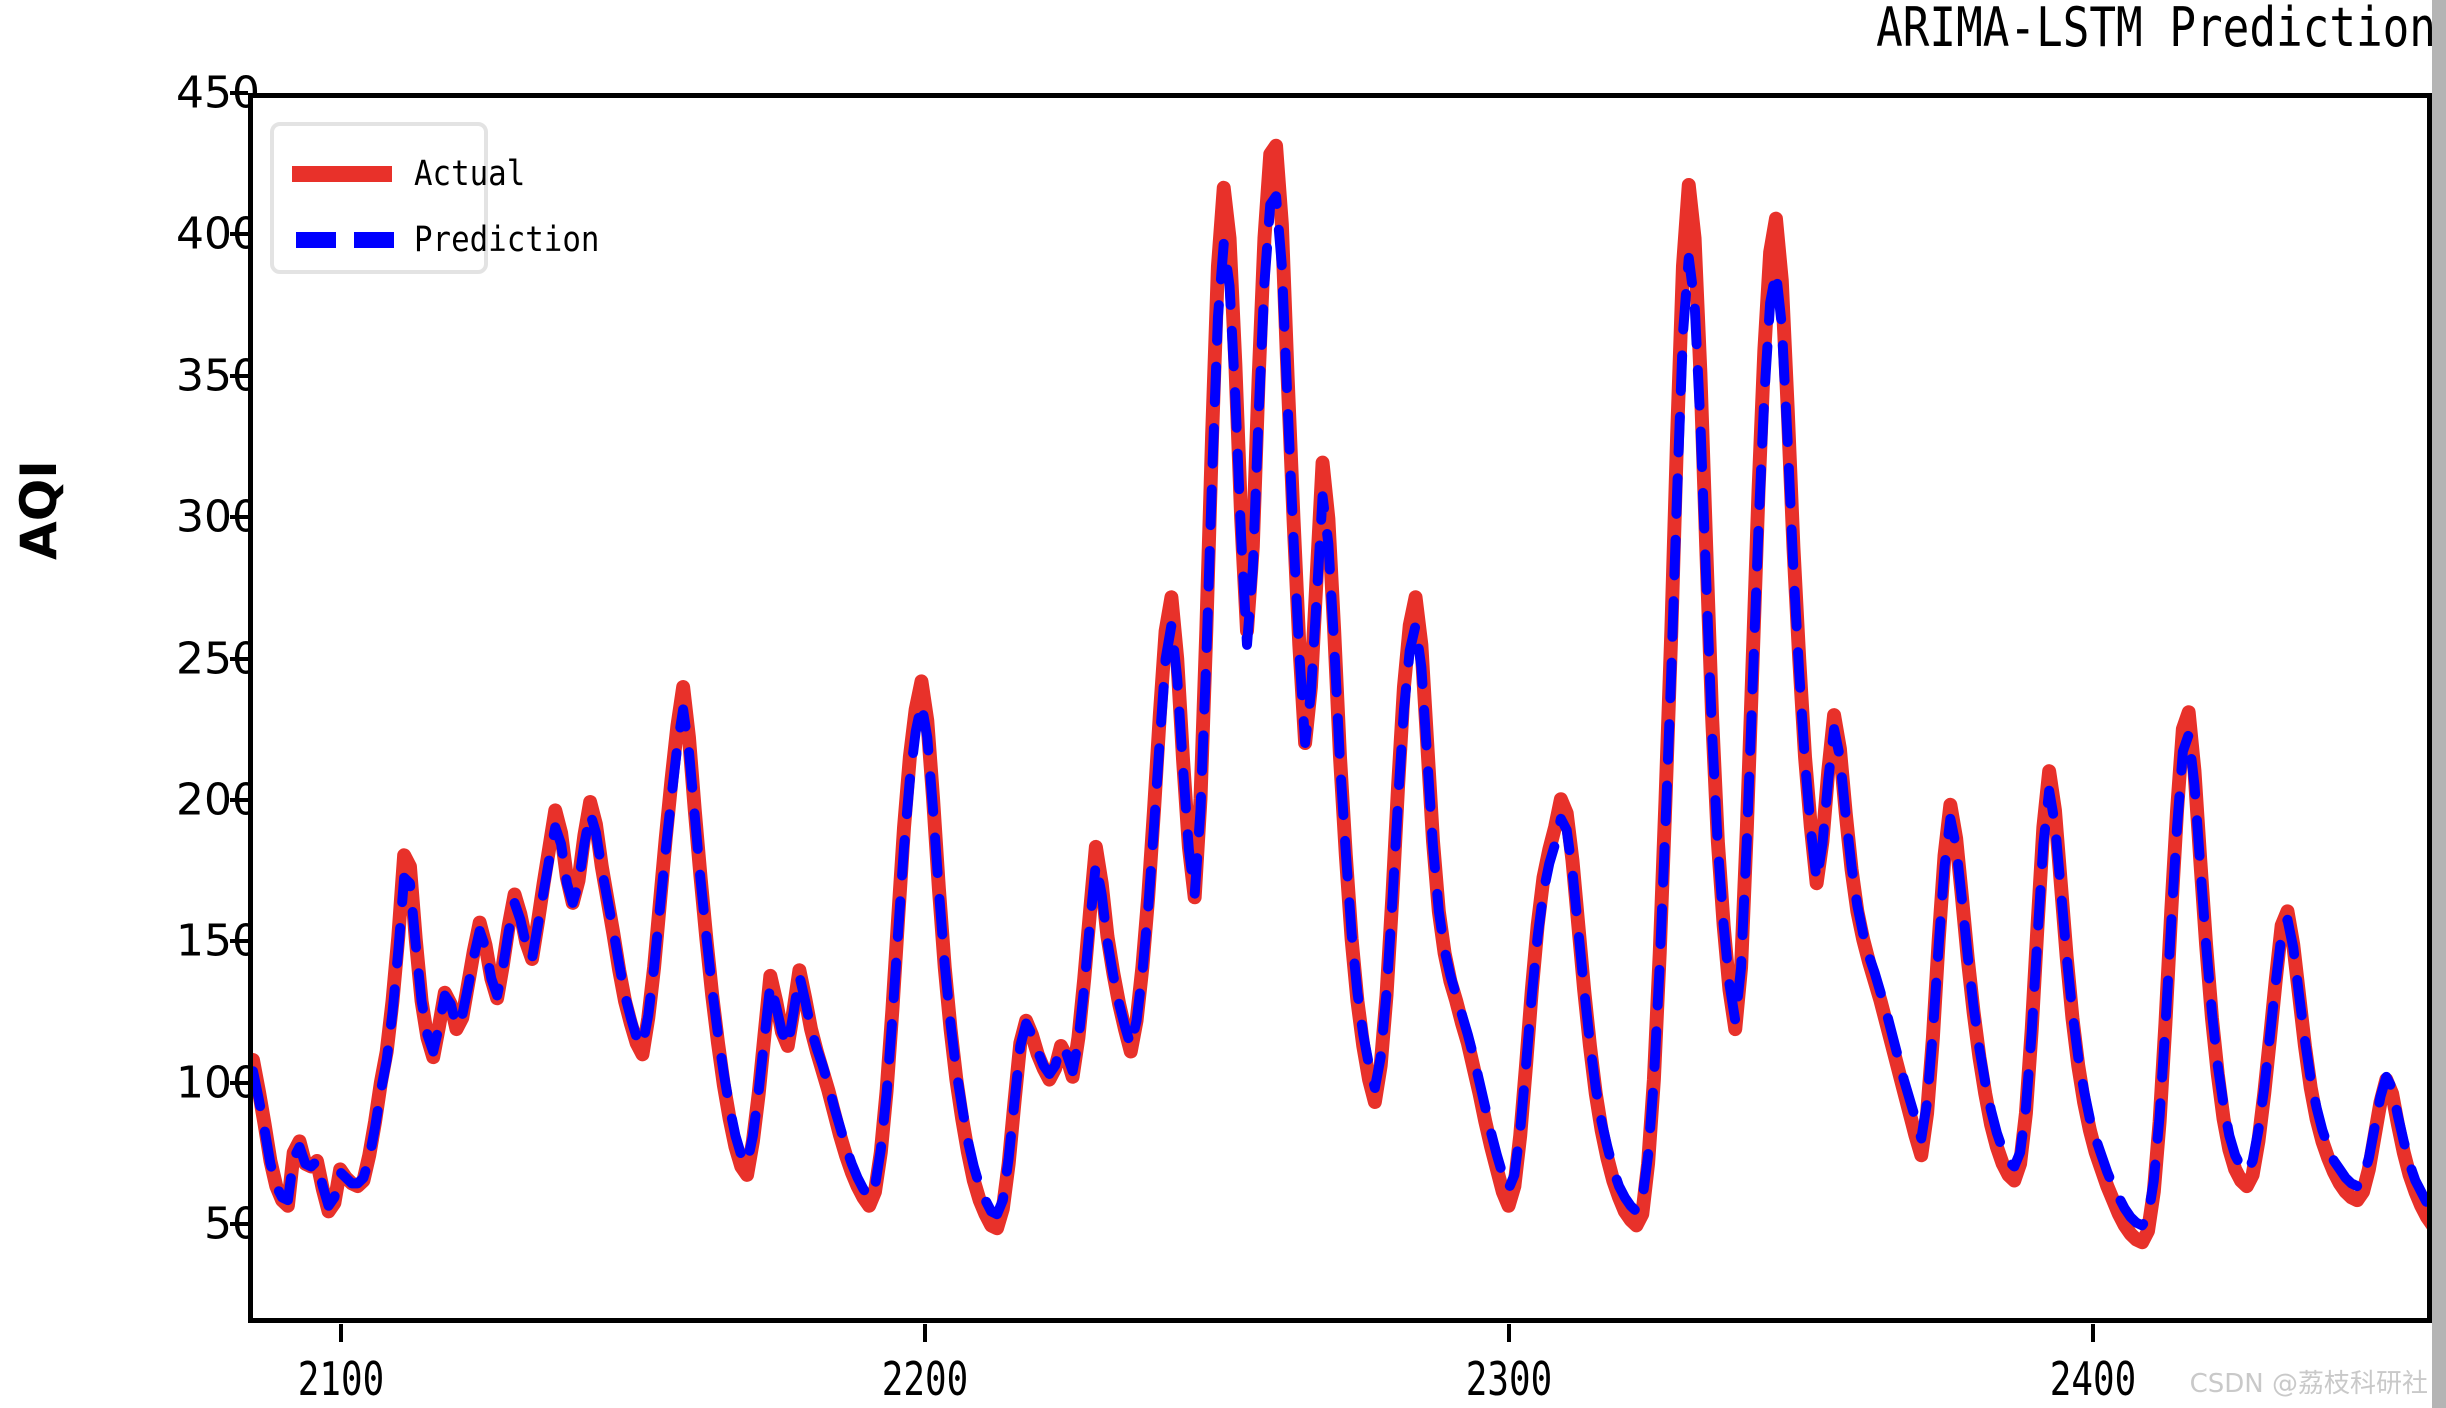 The image size is (2446, 1408). I want to click on watermark: CSDN @荔枝科研社, so click(2308, 1384).